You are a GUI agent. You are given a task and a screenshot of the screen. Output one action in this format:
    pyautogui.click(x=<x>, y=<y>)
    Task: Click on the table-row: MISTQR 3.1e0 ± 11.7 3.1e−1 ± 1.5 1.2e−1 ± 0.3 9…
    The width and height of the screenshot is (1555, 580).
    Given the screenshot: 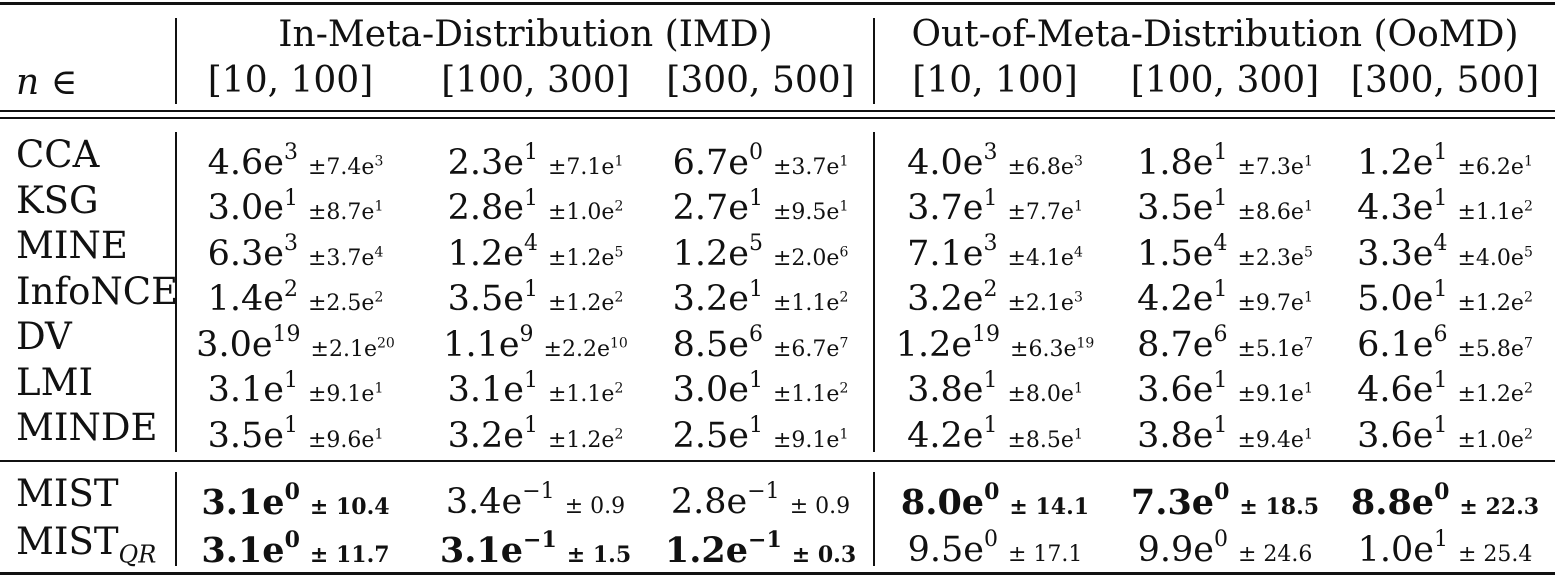 What is the action you would take?
    pyautogui.click(x=777, y=545)
    